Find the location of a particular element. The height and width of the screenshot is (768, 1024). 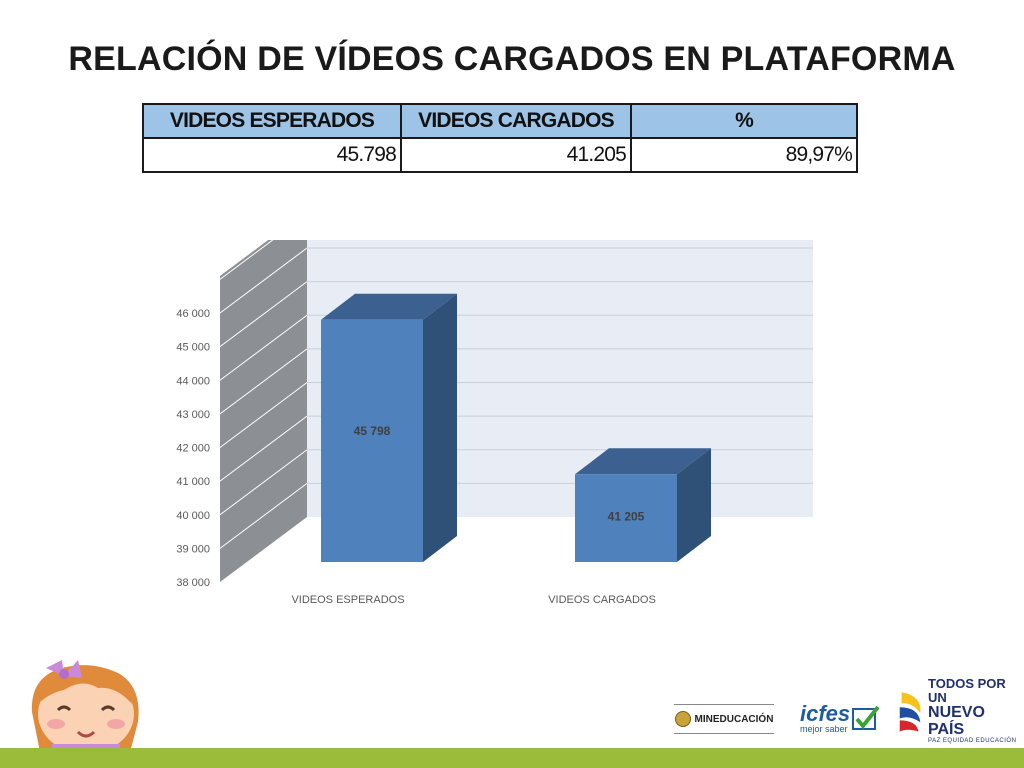

icfes-logo: icfes mejor saber is located at coordinates (845, 718).